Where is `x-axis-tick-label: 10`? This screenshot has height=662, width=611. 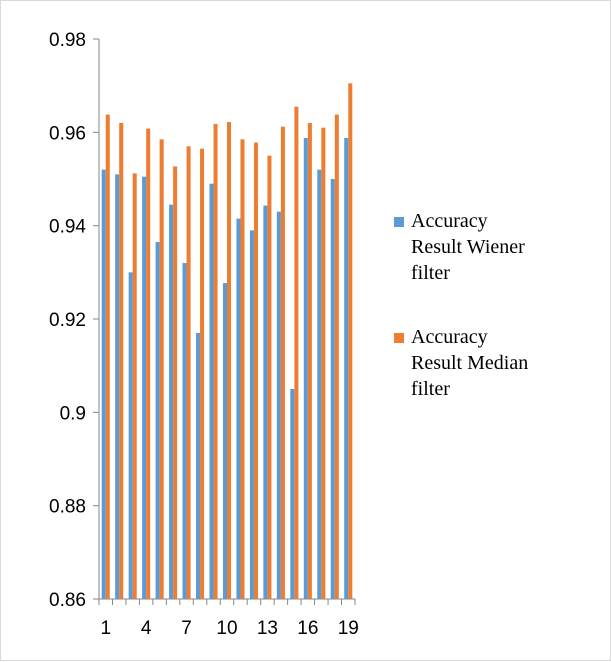
x-axis-tick-label: 10 is located at coordinates (226, 628).